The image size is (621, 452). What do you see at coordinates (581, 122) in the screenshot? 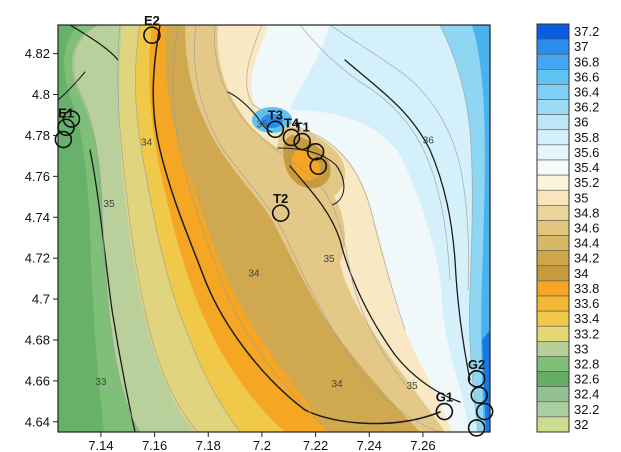
I see `colorbar-label: 36` at bounding box center [581, 122].